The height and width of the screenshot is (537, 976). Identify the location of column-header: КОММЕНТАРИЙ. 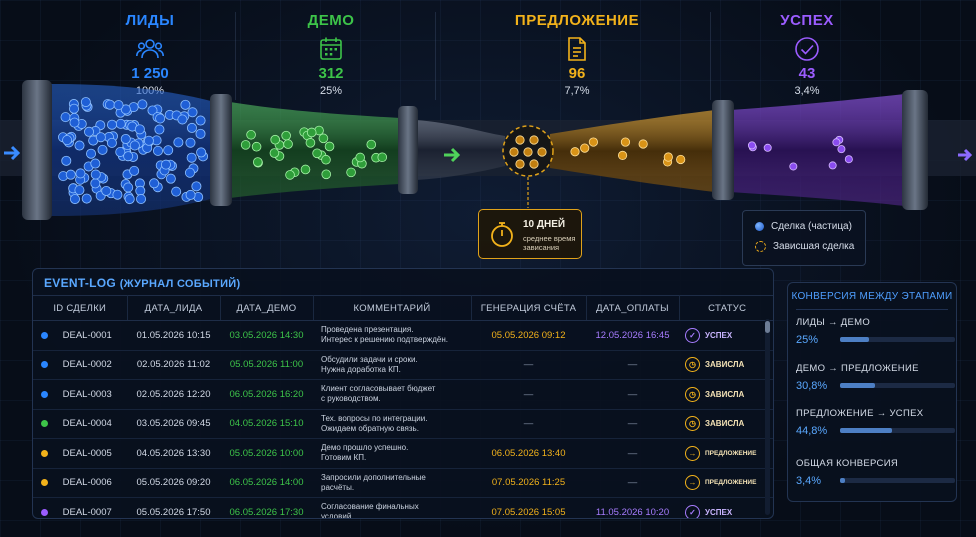
(392, 308).